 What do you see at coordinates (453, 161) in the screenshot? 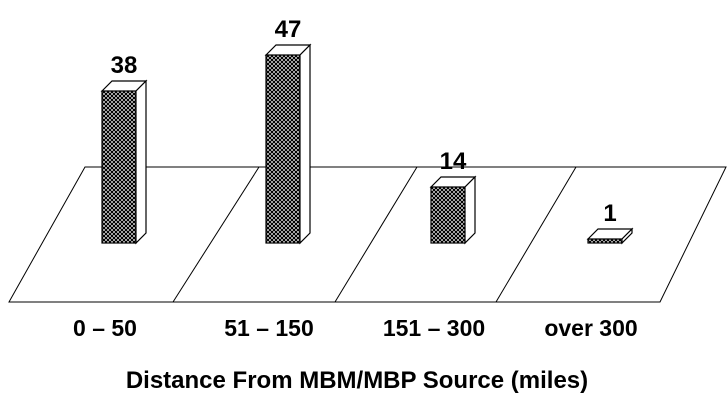
I see `bar-value-label: 14` at bounding box center [453, 161].